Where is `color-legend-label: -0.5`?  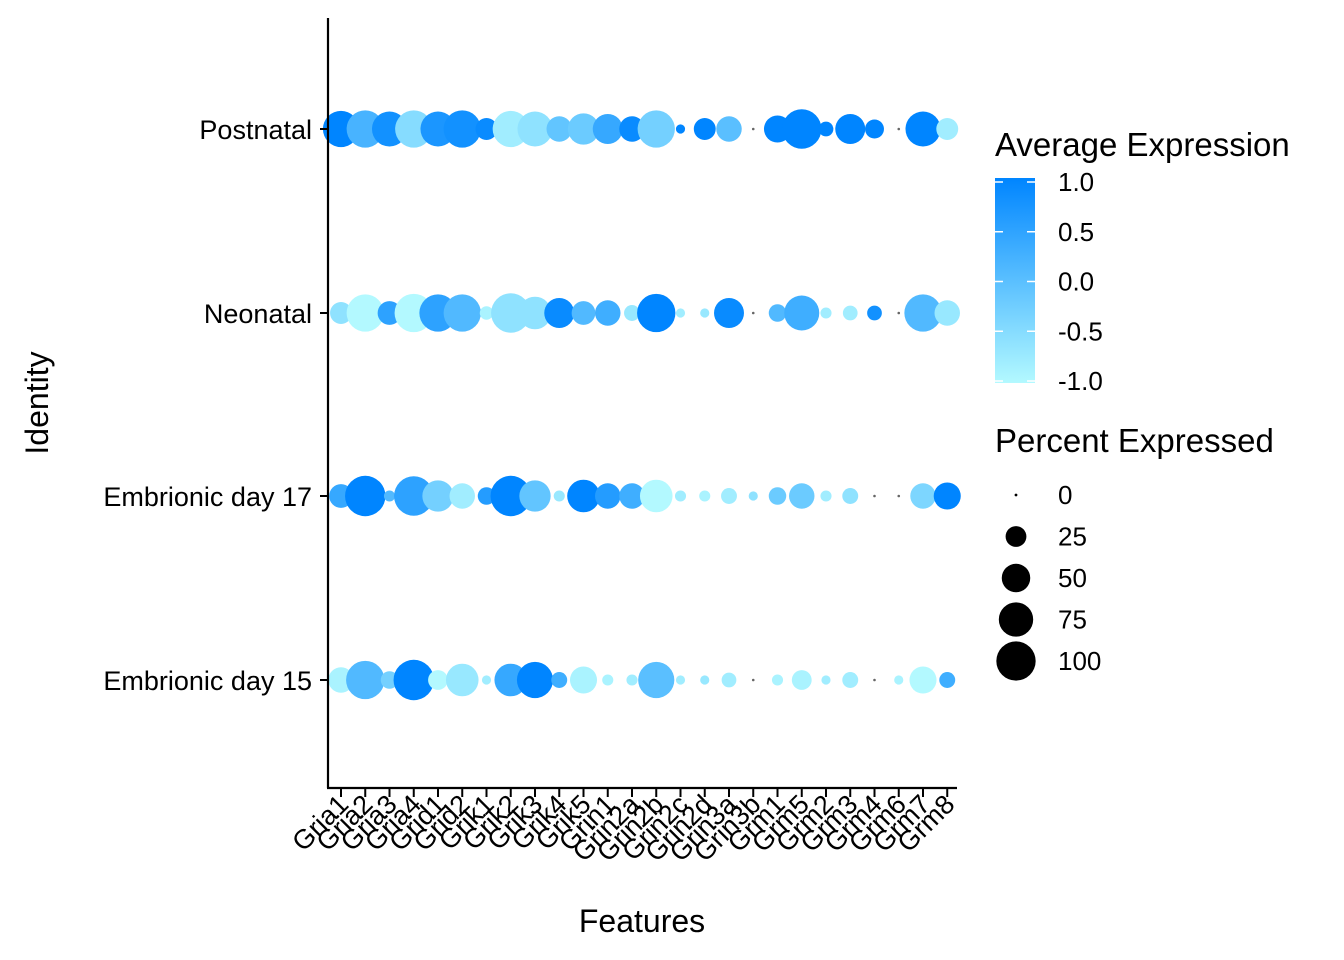
color-legend-label: -0.5 is located at coordinates (1080, 331).